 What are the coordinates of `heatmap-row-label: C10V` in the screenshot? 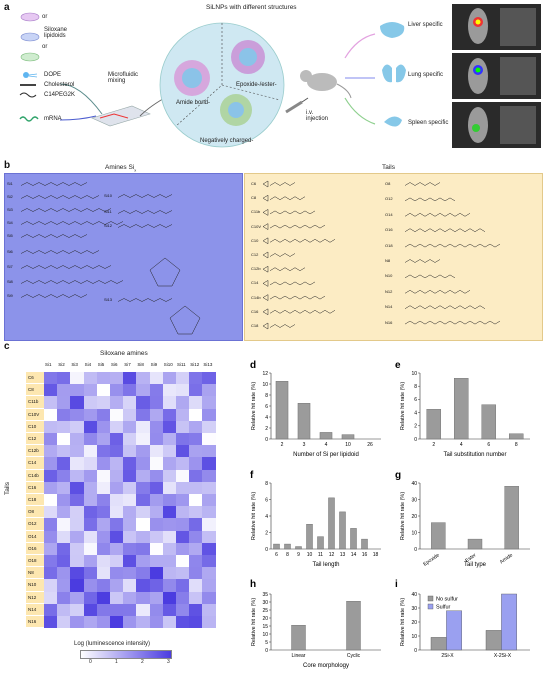 It's located at (35, 414).